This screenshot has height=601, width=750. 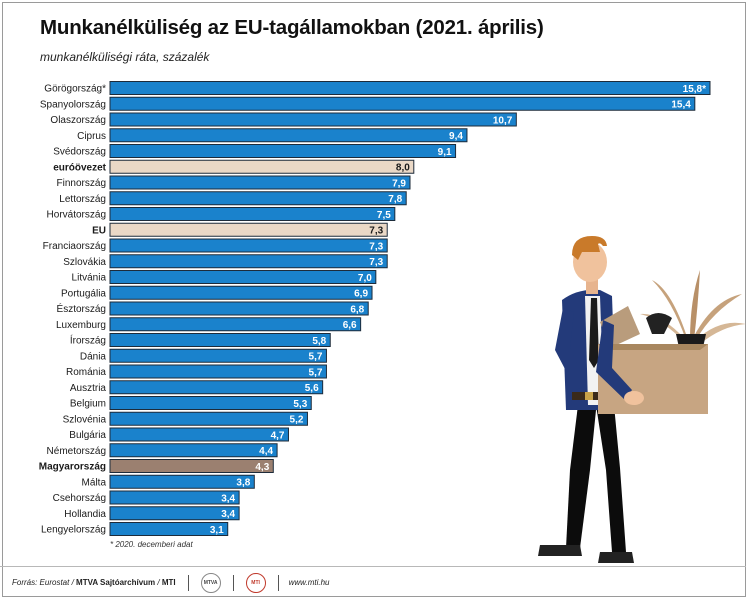 I want to click on category-label: Csehország, so click(x=79, y=498).